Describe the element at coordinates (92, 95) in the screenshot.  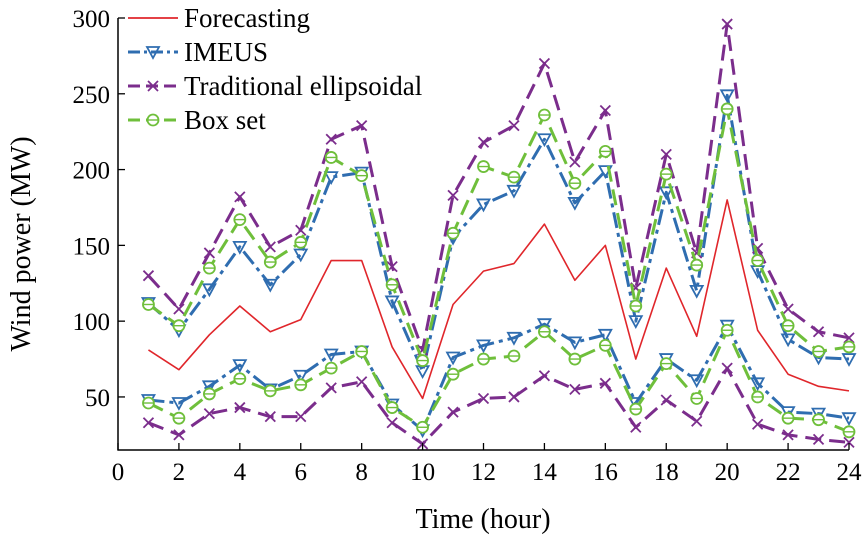
I see `y-tick-label: 250` at that location.